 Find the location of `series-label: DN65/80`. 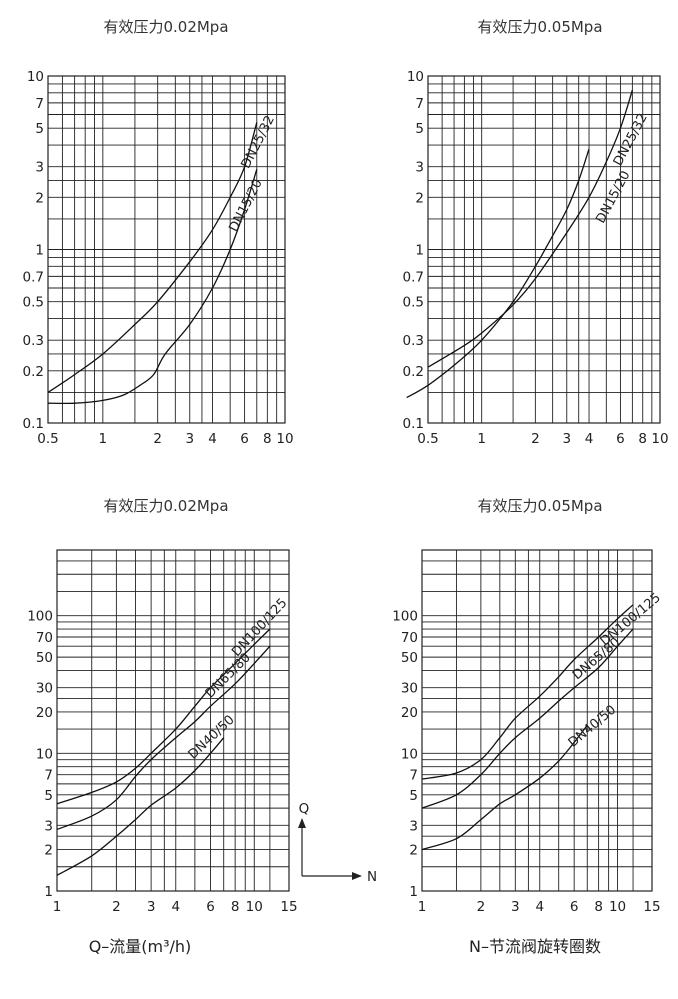

series-label: DN65/80 is located at coordinates (596, 659).